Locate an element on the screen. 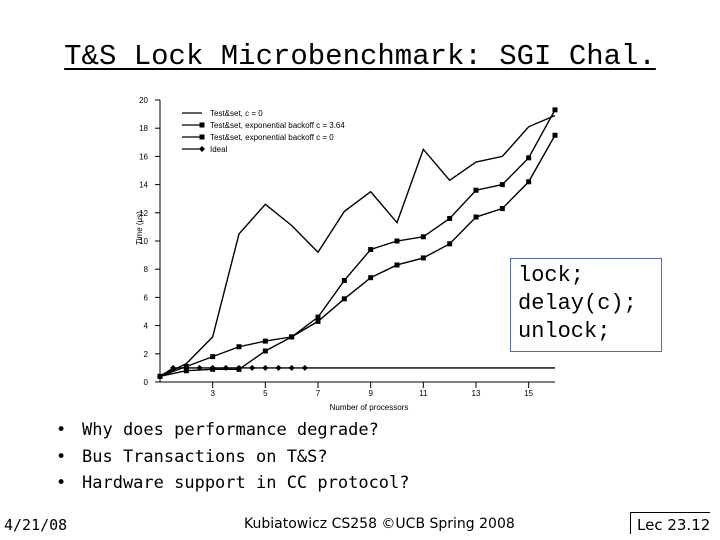  y-tick-label: 14 is located at coordinates (143, 185).